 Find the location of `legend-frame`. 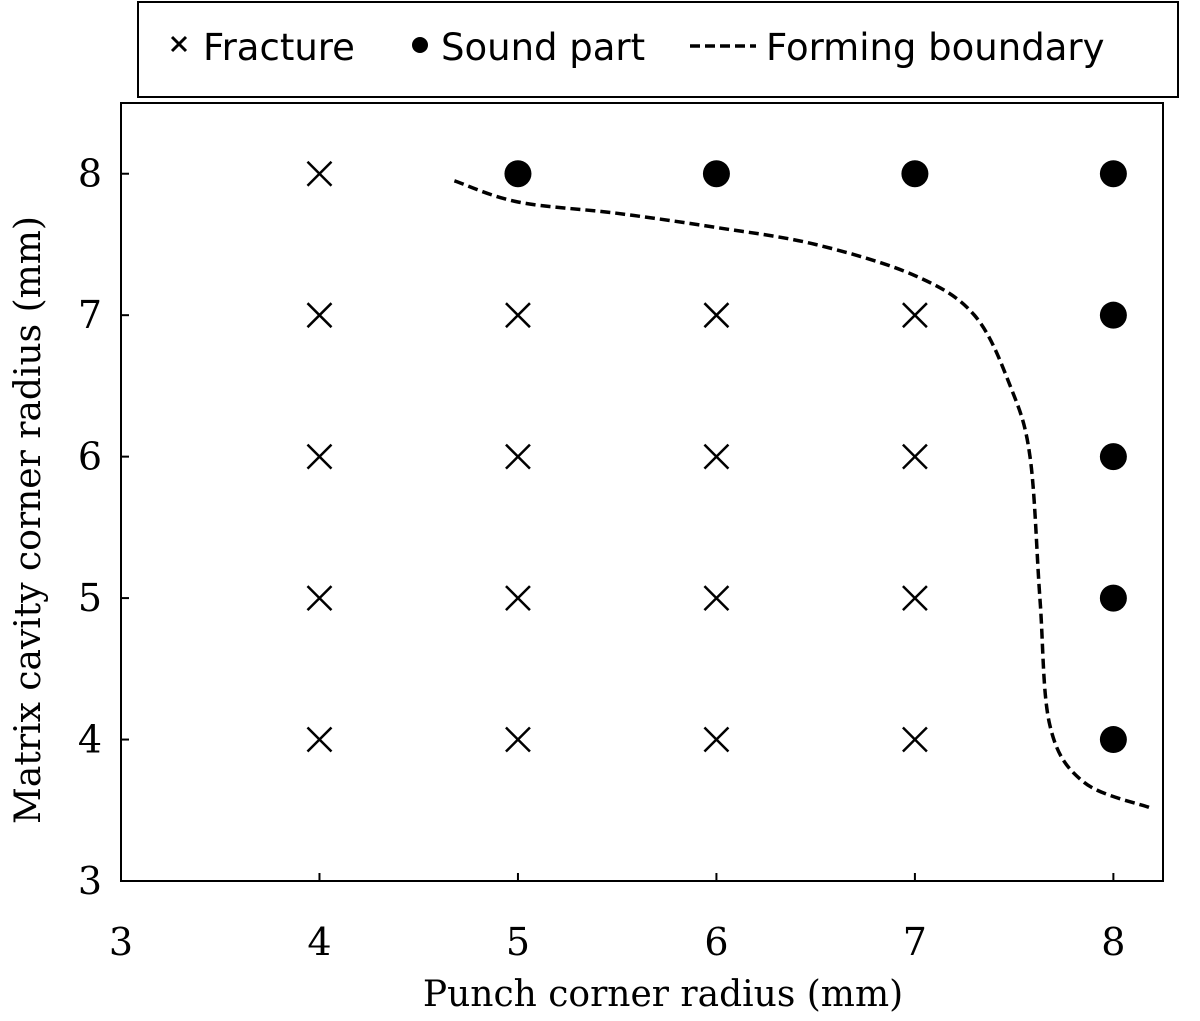

legend-frame is located at coordinates (658, 49).